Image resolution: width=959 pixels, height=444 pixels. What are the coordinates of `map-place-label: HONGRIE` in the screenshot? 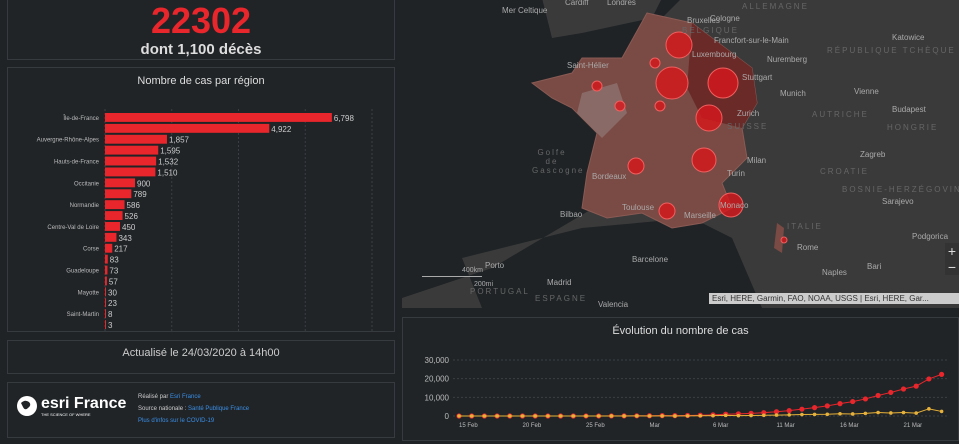 It's located at (913, 127).